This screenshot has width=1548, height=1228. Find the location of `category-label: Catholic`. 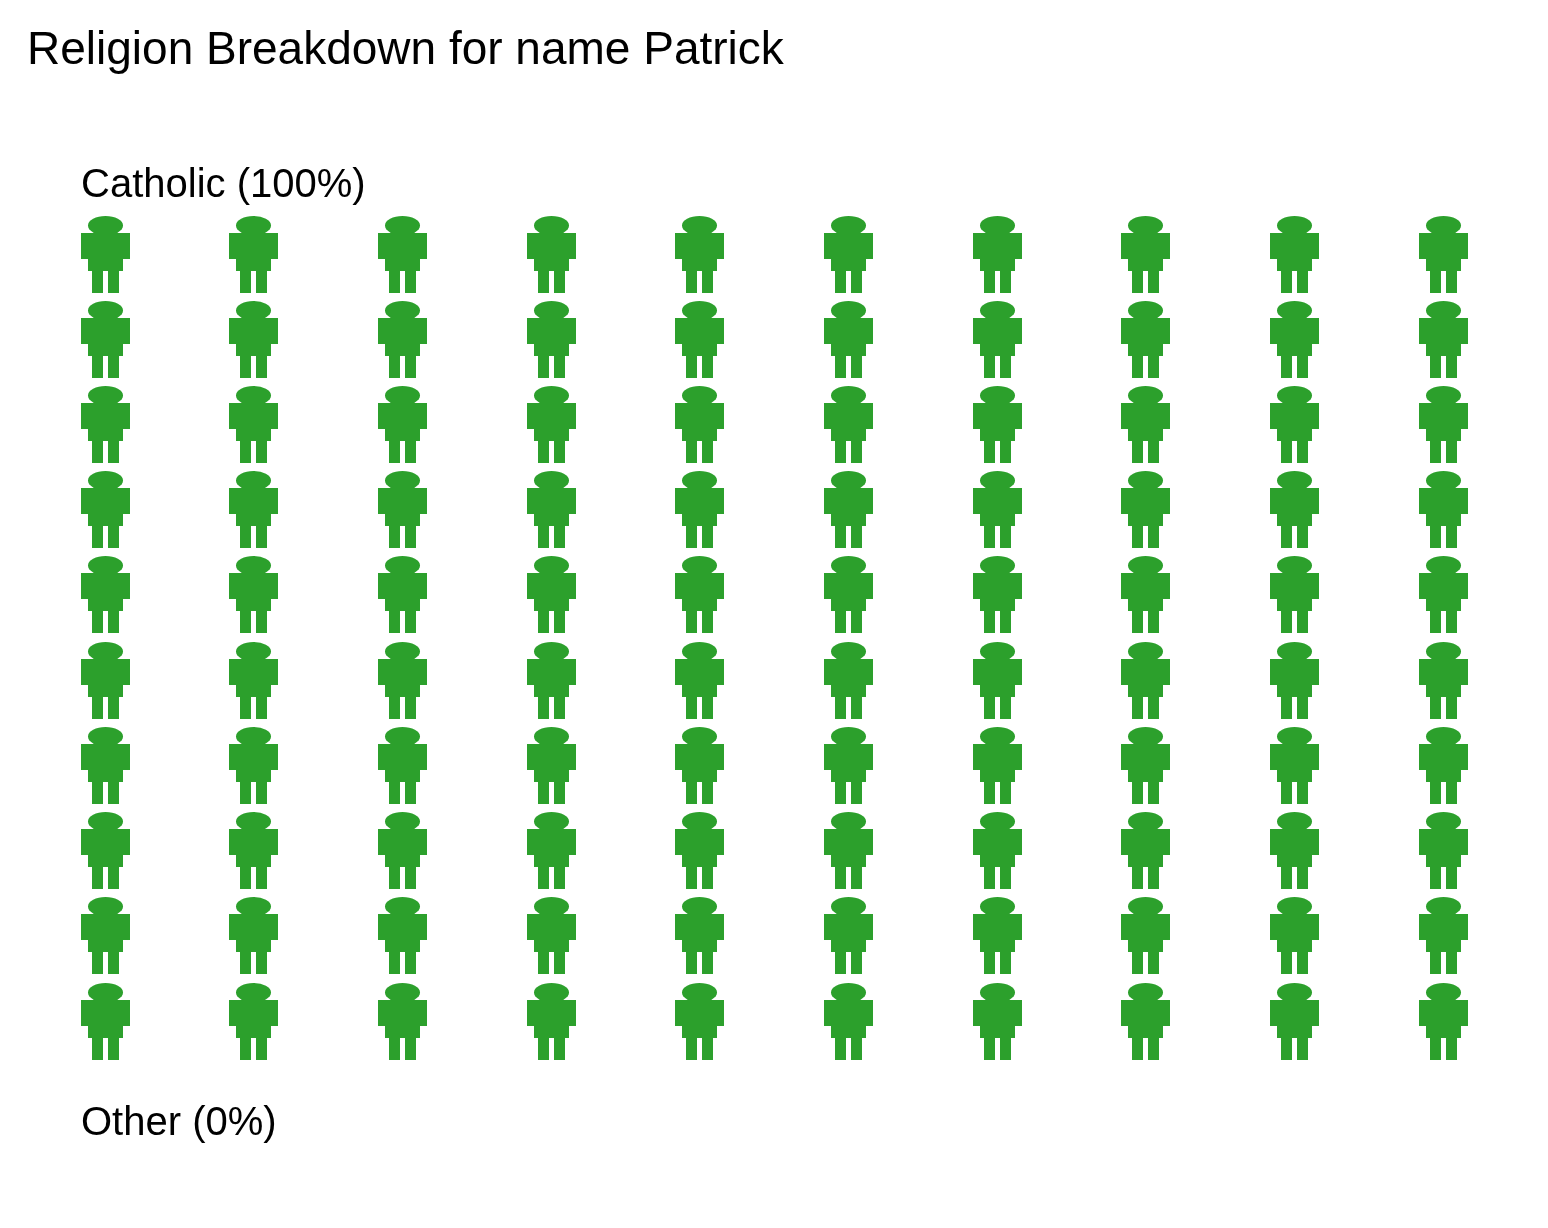

category-label: Catholic is located at coordinates (153, 183).